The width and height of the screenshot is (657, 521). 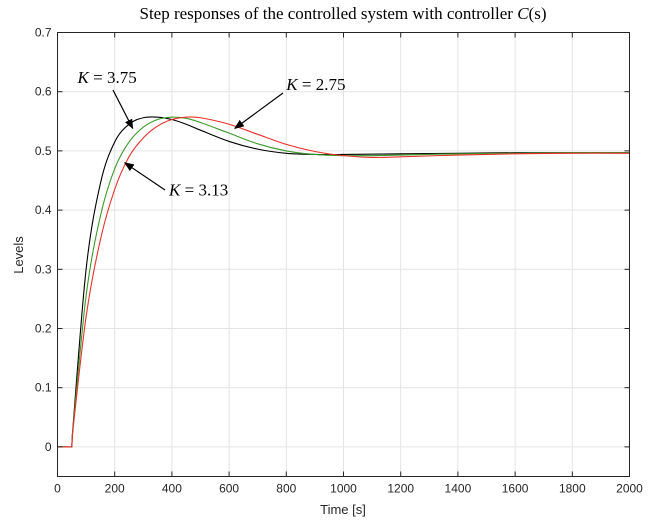 What do you see at coordinates (43, 33) in the screenshot?
I see `y-tick-label: 0.7` at bounding box center [43, 33].